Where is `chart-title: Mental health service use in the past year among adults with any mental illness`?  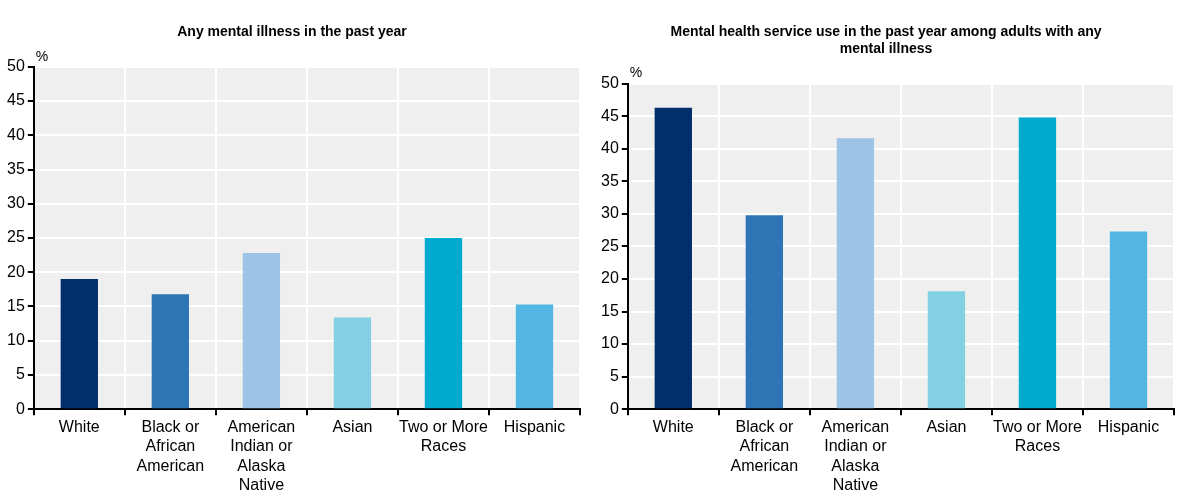
chart-title: Mental health service use in the past year among adults with any mental illness is located at coordinates (886, 40).